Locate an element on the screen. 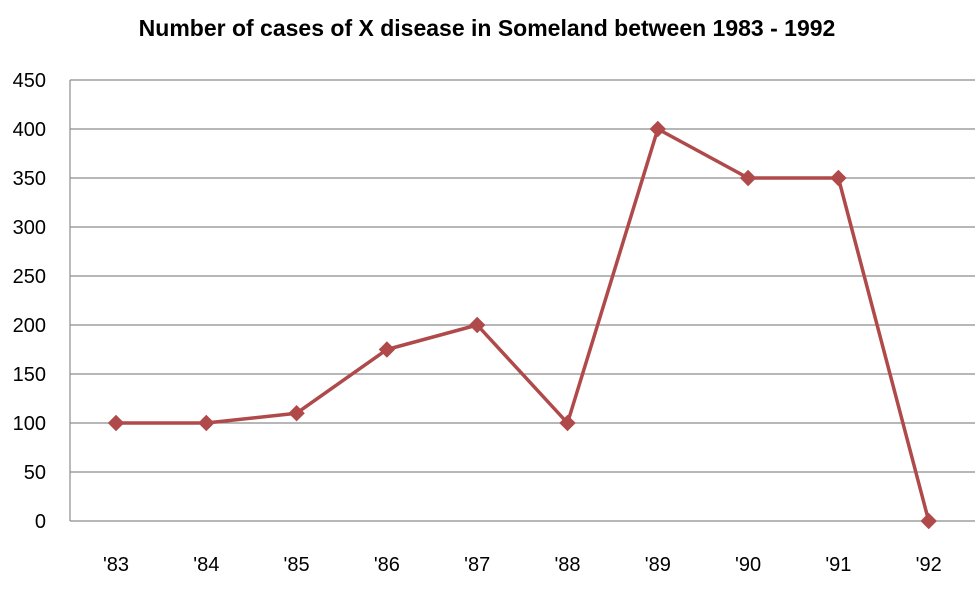 The image size is (980, 605). y-axis-tick-labels: 0 50 100 150 200 250 300 350 400 450 is located at coordinates (29, 301).